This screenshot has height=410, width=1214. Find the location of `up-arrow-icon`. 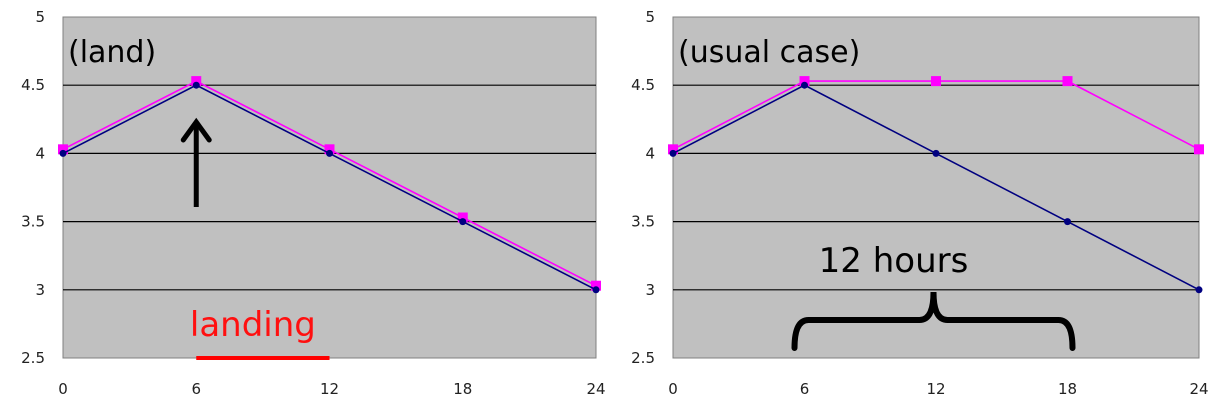

up-arrow-icon is located at coordinates (196, 130).